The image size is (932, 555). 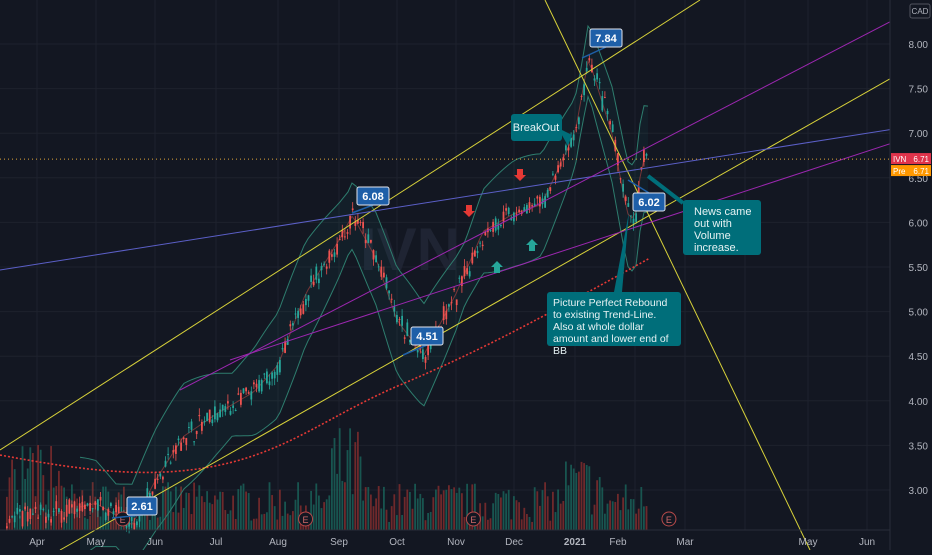 I want to click on rebound-callout, so click(x=614, y=319).